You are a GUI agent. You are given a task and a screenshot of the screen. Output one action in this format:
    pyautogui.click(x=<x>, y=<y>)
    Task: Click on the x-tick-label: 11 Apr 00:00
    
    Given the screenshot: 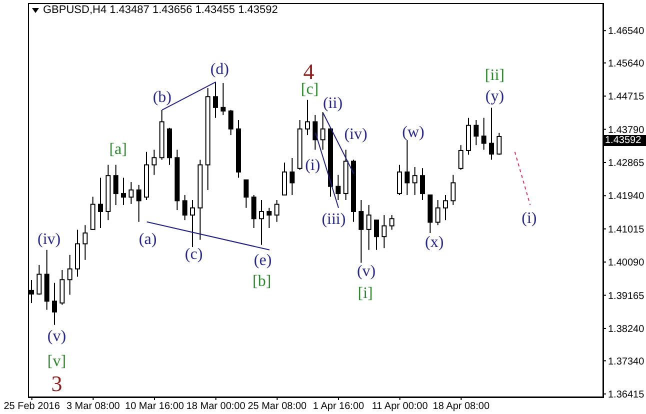 What is the action you would take?
    pyautogui.click(x=400, y=406)
    